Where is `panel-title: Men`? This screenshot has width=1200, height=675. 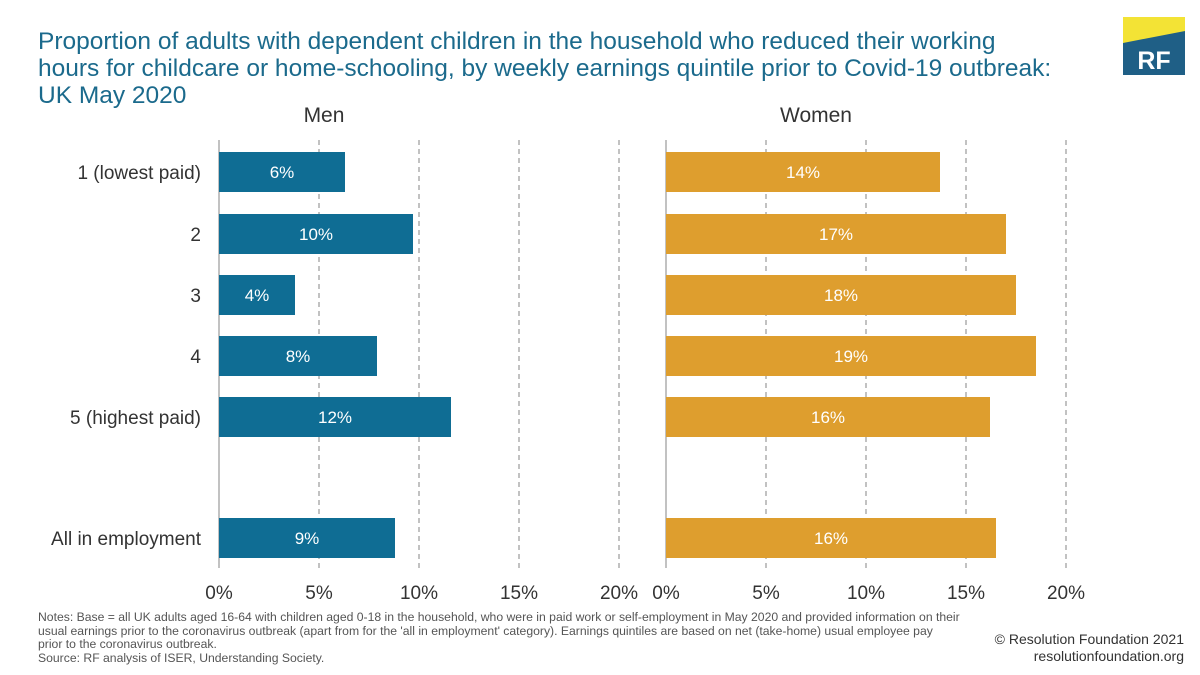 panel-title: Men is located at coordinates (324, 115).